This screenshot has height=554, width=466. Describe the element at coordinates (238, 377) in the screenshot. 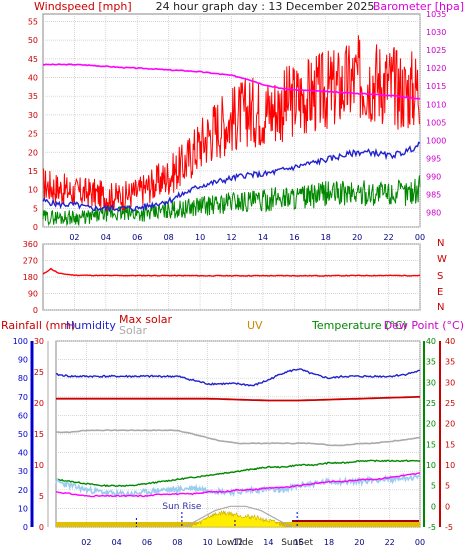

I see `humidity-line` at that location.